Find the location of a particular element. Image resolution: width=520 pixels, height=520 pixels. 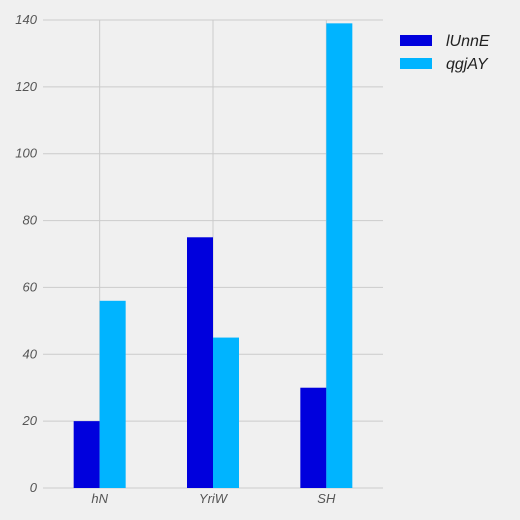

x-tick-label: SH is located at coordinates (326, 498).